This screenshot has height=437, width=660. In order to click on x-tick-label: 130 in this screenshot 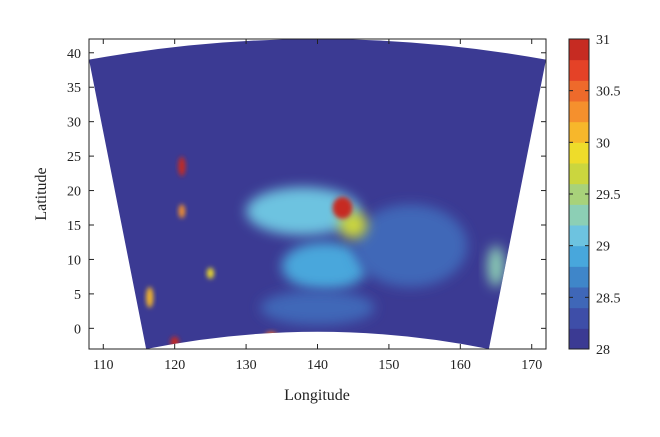, I will do `click(246, 365)`.